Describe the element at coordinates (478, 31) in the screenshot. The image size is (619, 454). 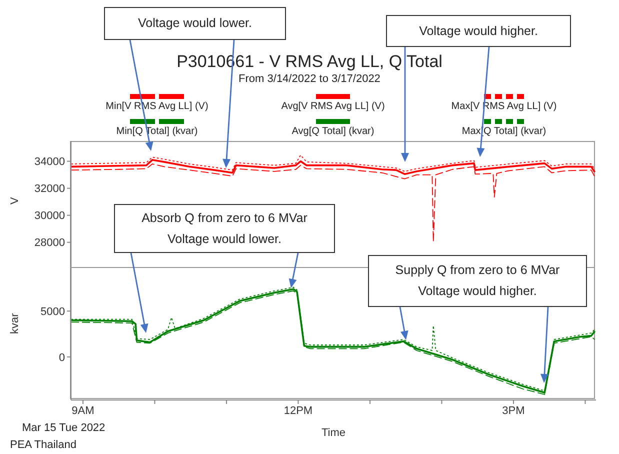
I see `callout: Voltage would higher.` at that location.